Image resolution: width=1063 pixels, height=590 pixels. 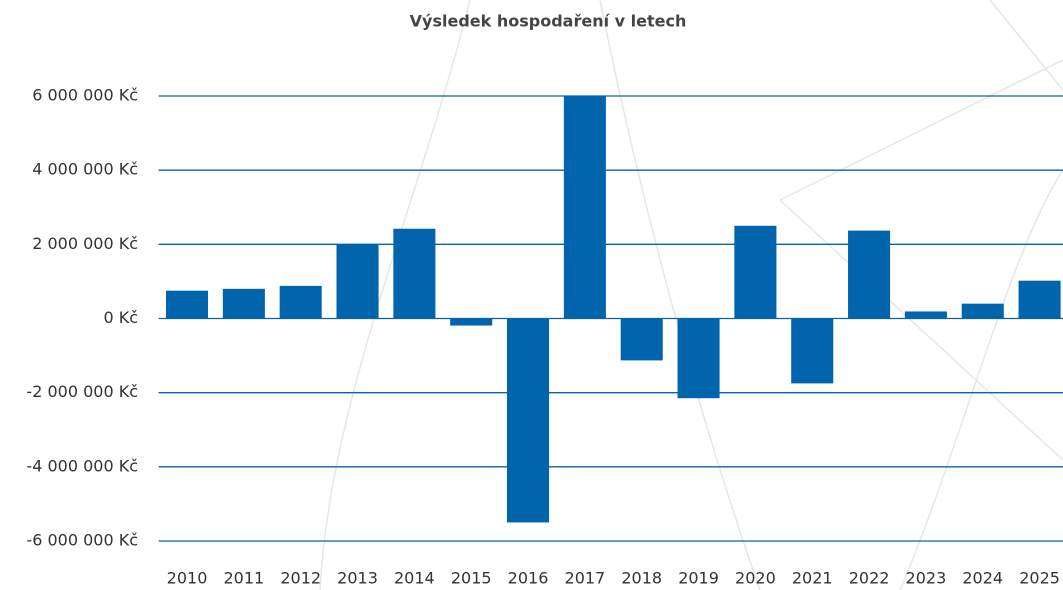 What do you see at coordinates (85, 169) in the screenshot?
I see `y-tick-label: 4 000 000 Kč` at bounding box center [85, 169].